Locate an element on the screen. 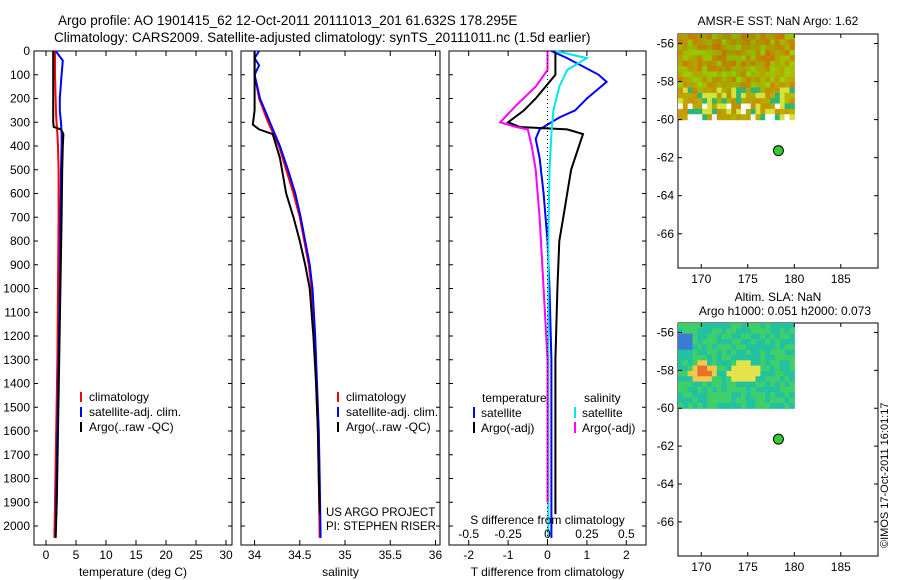  legend-header-temperature: temperature is located at coordinates (514, 398).